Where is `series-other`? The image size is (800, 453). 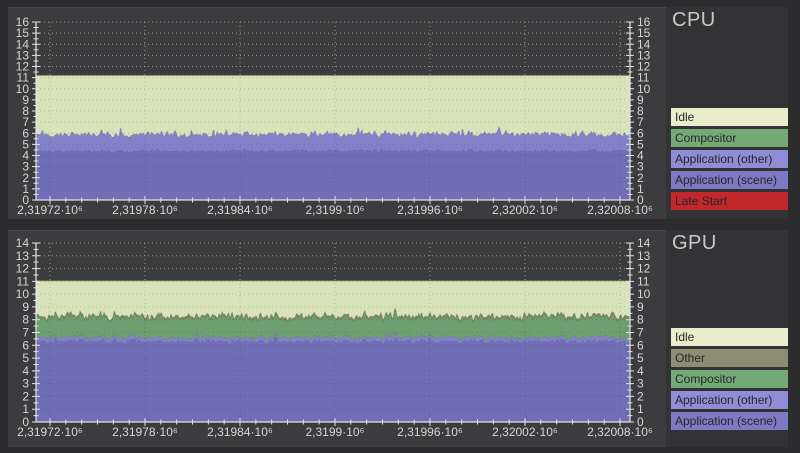 series-other is located at coordinates (333, 315).